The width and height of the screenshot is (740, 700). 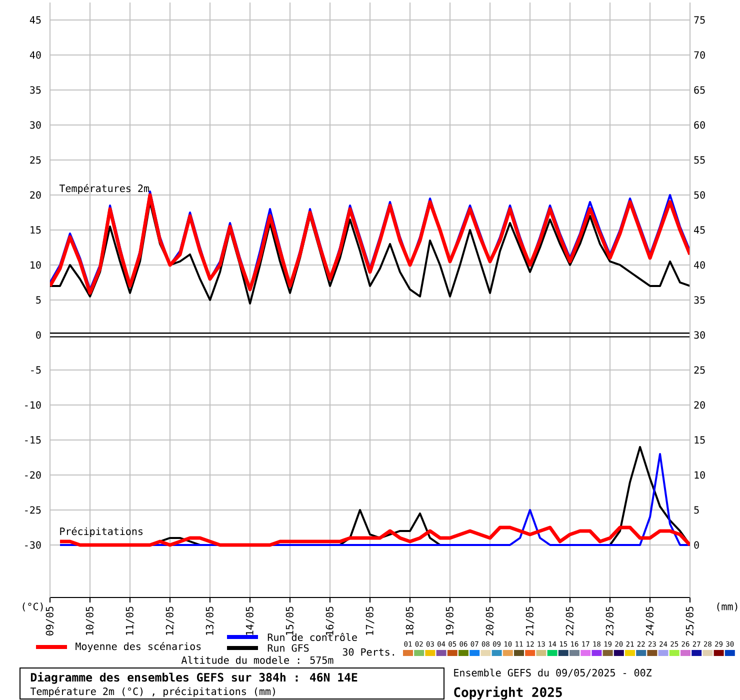 I want to click on x-tick-label: 13/05, so click(x=210, y=620).